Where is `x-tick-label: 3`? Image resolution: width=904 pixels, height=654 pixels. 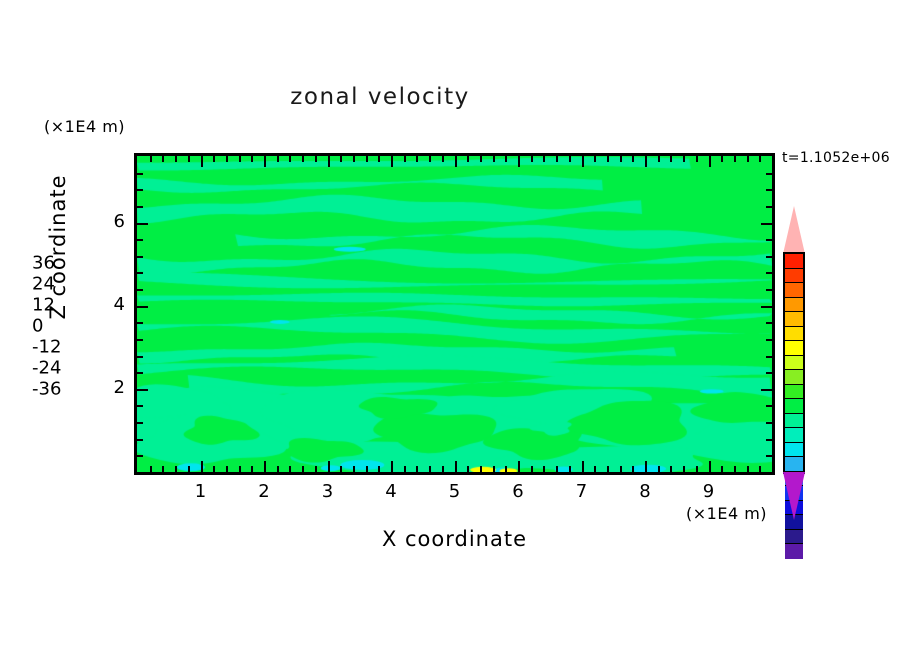 x-tick-label: 3 is located at coordinates (327, 491).